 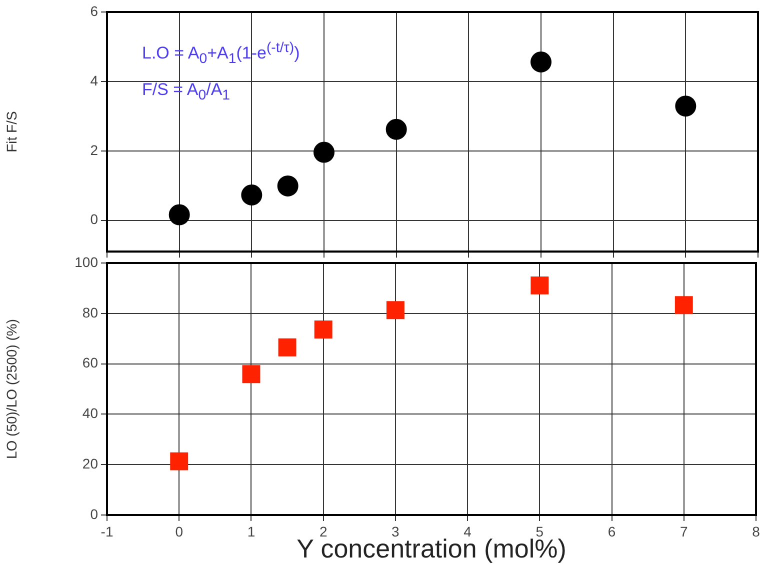 I want to click on x-tick-label: 0, so click(x=179, y=531).